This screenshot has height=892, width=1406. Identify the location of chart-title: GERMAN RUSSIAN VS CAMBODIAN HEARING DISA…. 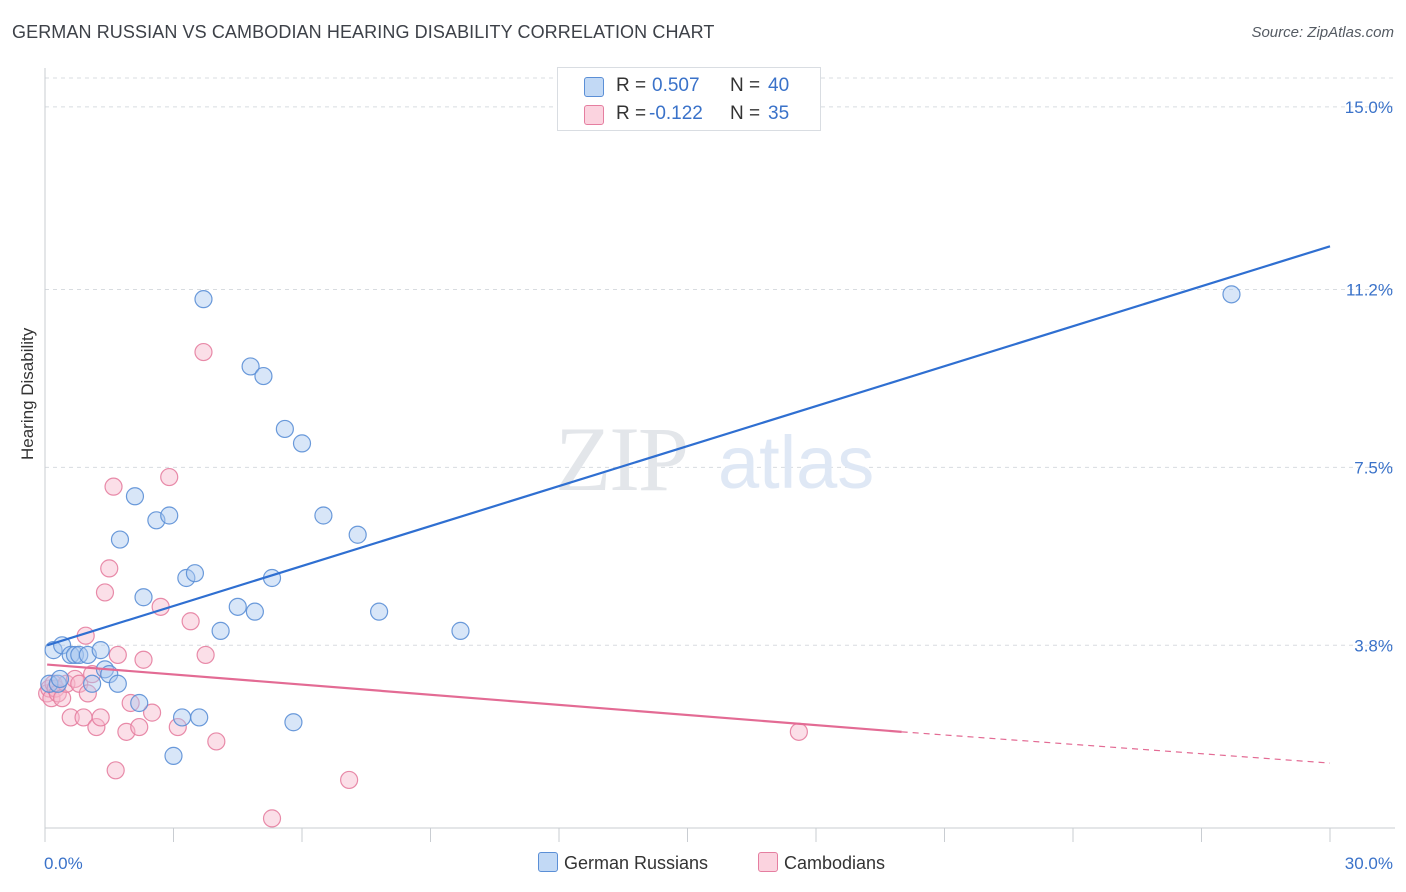
(363, 32).